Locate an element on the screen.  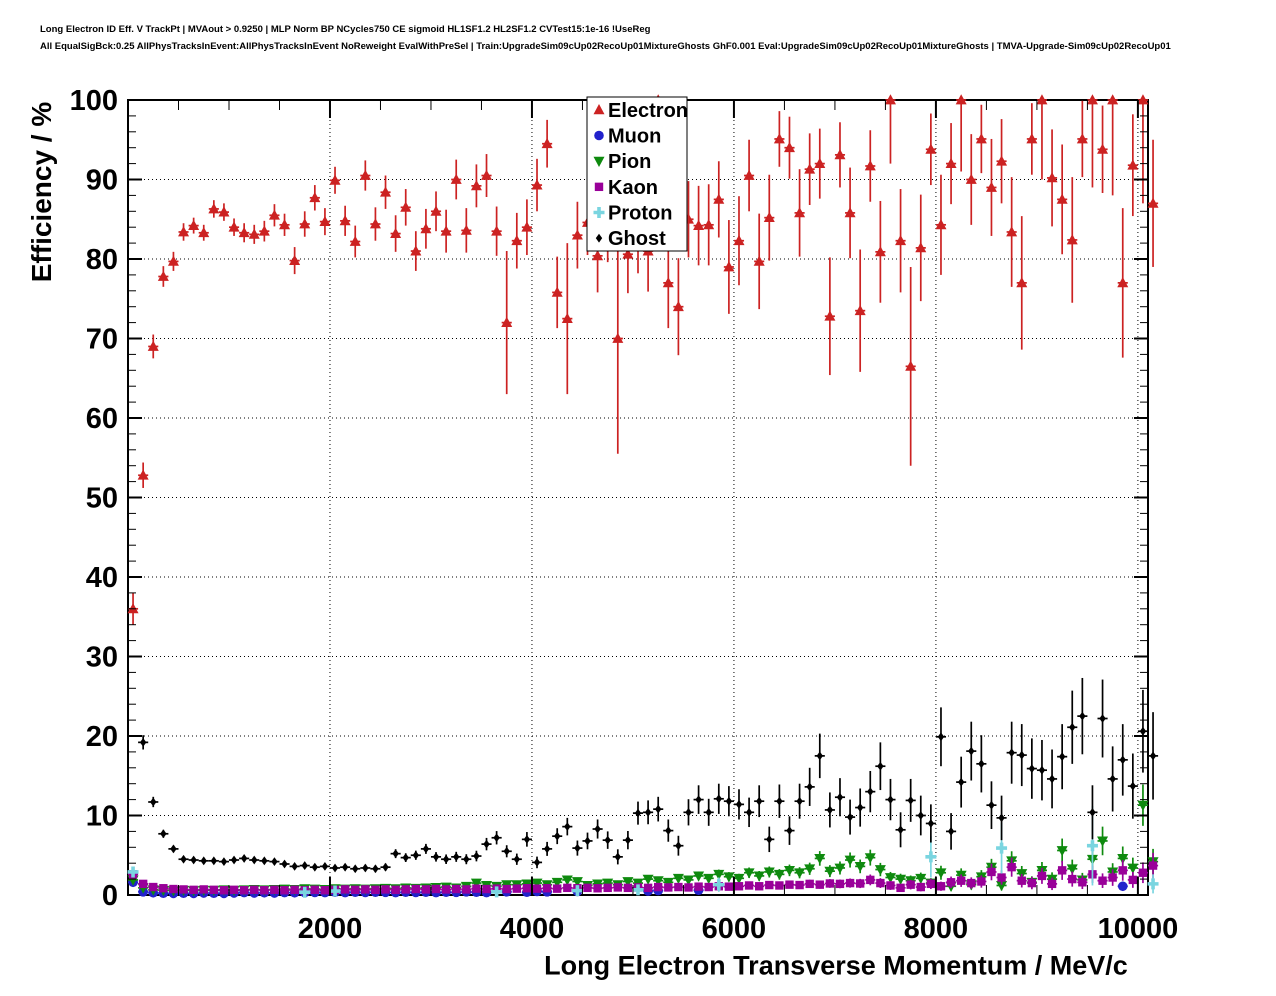
legend-item-proton: Proton is located at coordinates (632, 214).